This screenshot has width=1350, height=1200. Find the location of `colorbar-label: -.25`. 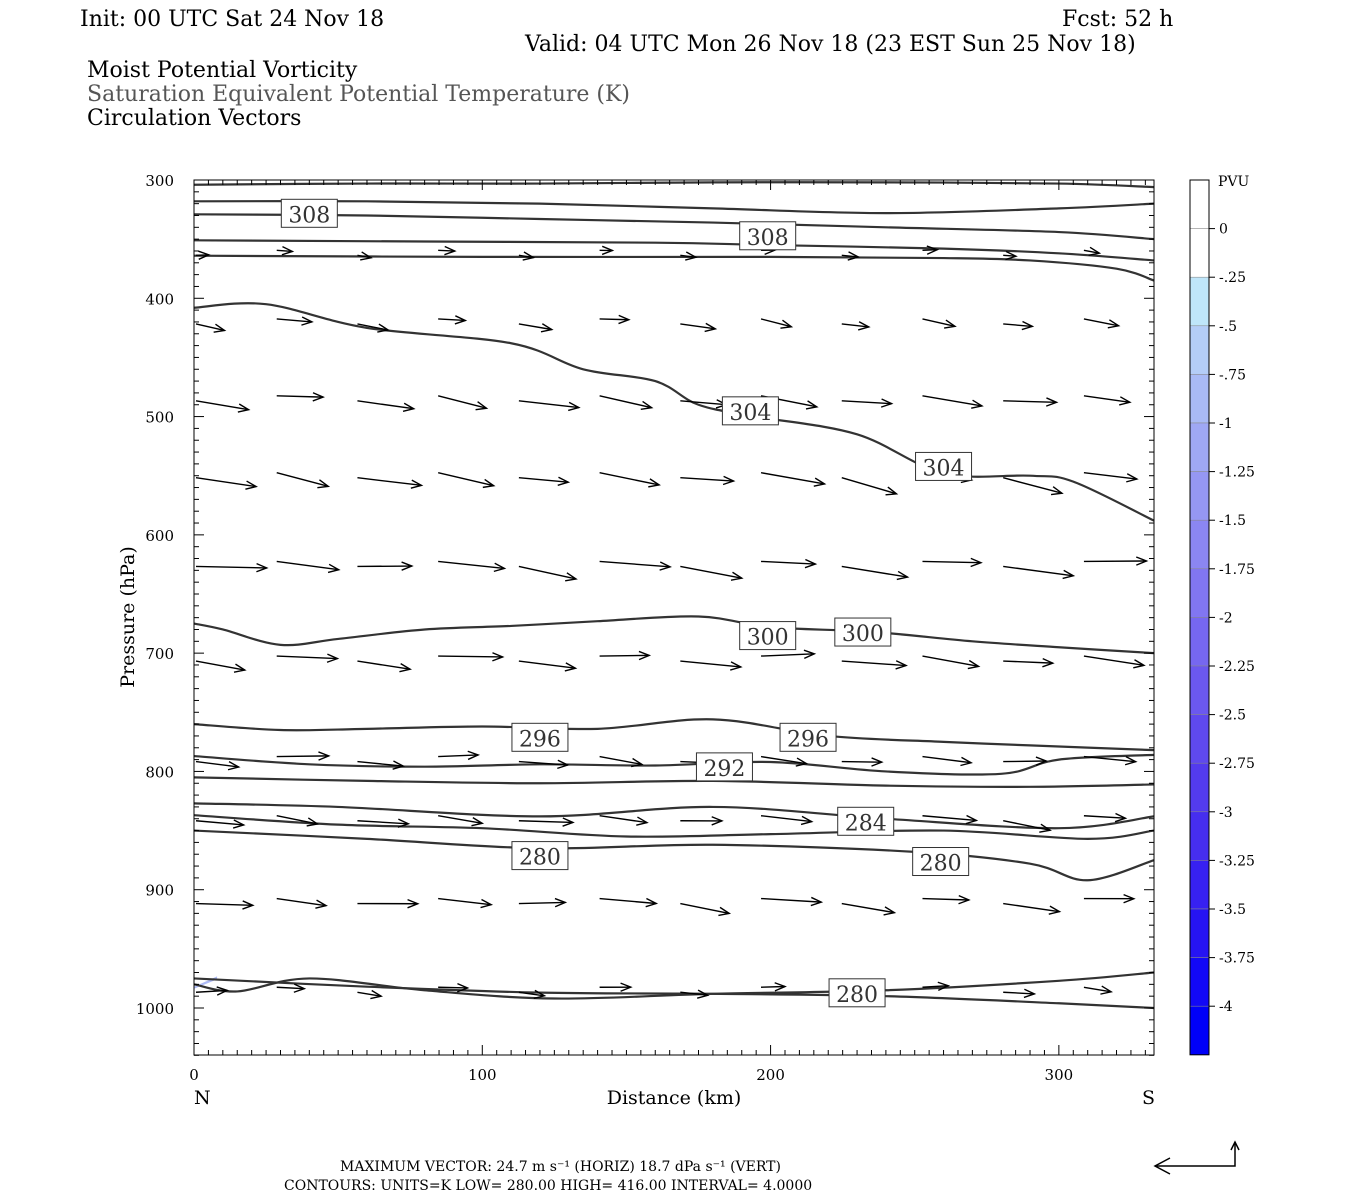

colorbar-label: -.25 is located at coordinates (1232, 278).